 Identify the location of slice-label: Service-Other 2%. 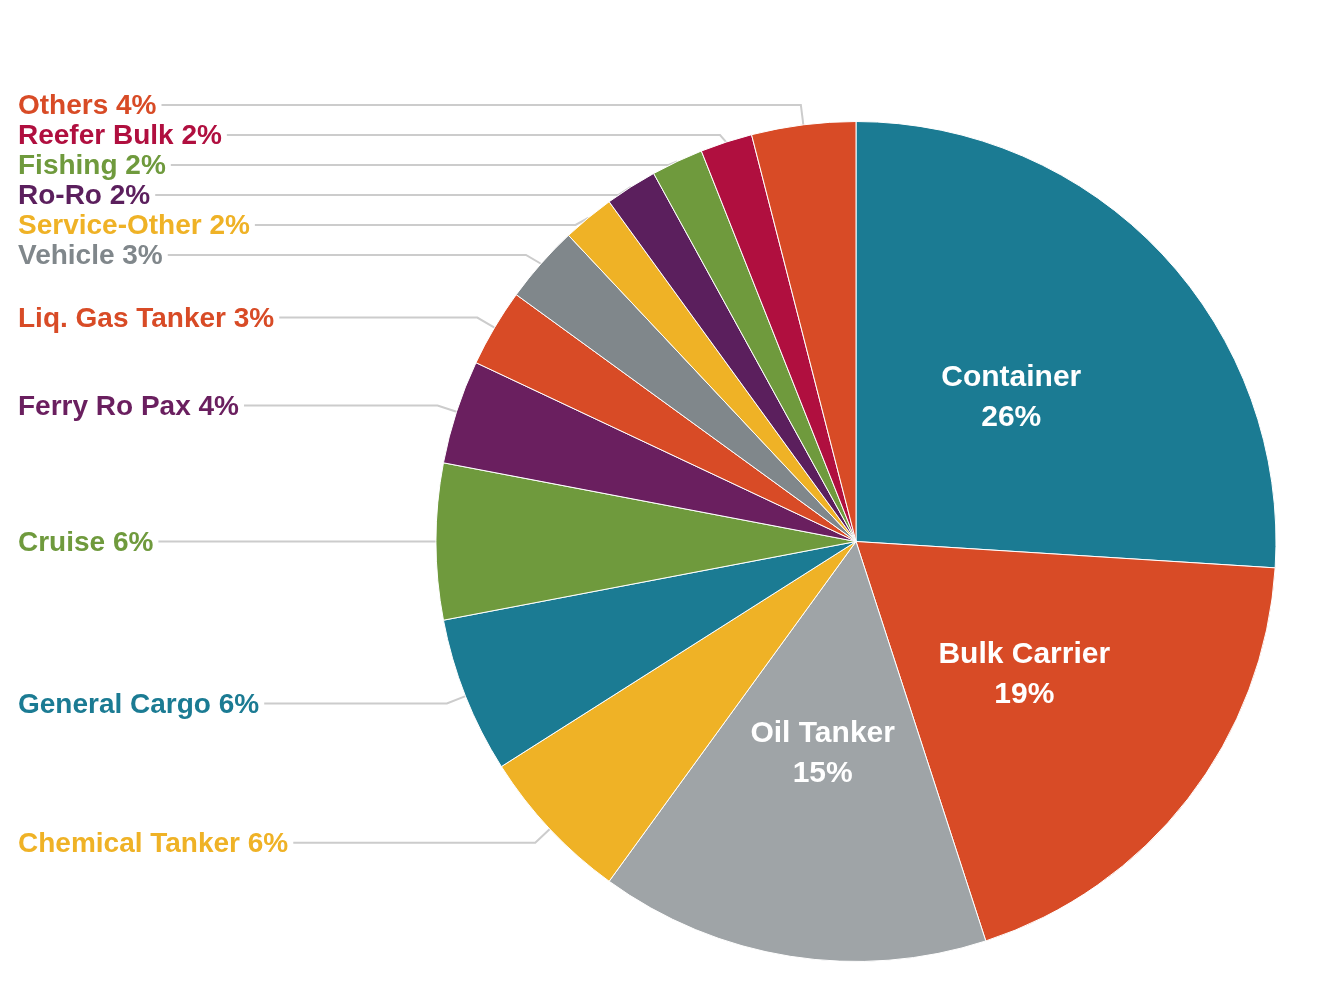
(134, 225).